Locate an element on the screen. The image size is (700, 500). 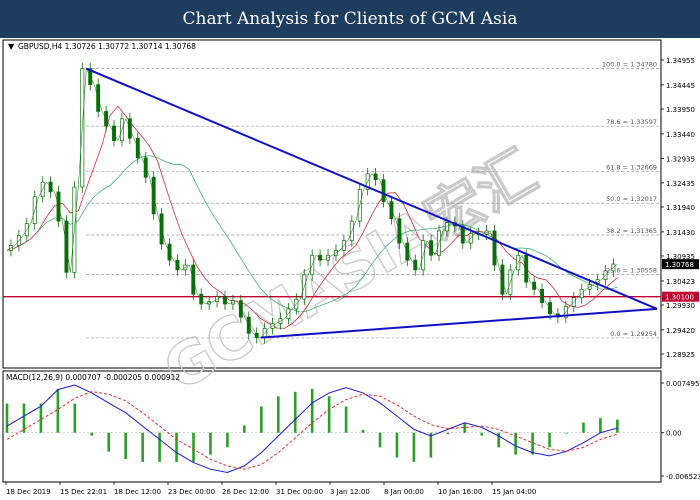
price-tick-label: 1.33950 is located at coordinates (680, 110).